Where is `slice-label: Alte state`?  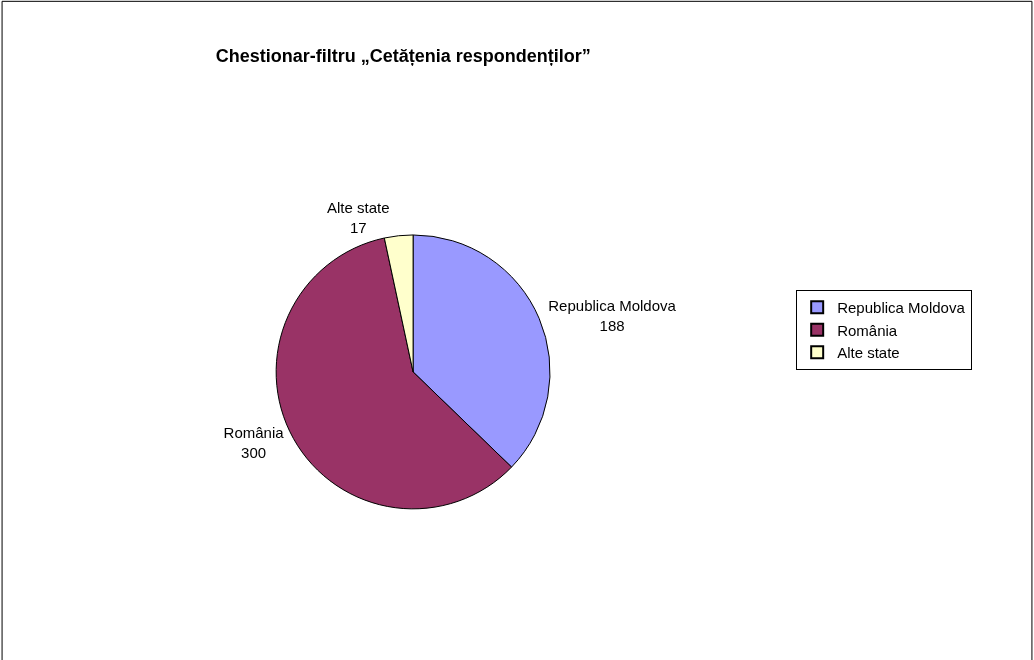 slice-label: Alte state is located at coordinates (358, 208).